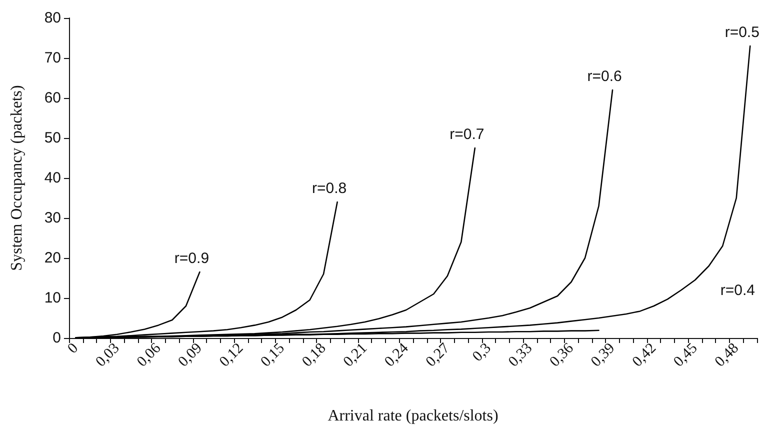 The image size is (772, 429). What do you see at coordinates (521, 355) in the screenshot?
I see `x-tick-label: 0,33` at bounding box center [521, 355].